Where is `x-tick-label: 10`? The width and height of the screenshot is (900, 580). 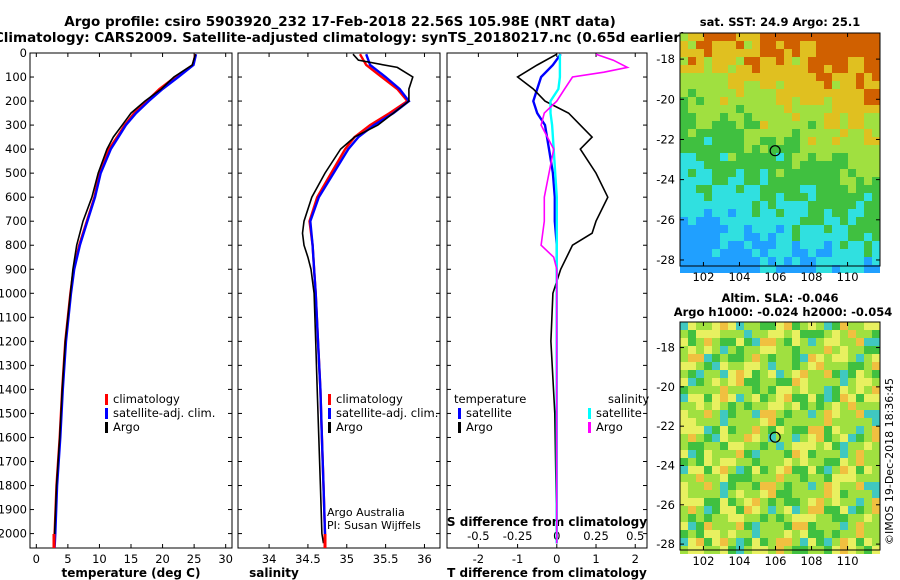 x-tick-label: 10 is located at coordinates (99, 559).